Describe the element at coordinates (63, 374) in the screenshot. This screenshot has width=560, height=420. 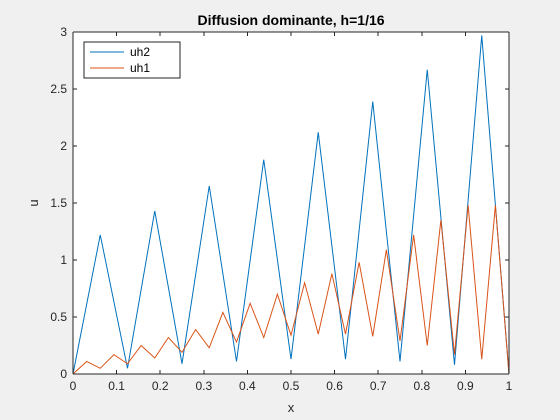
I see `y-tick-label: 0` at that location.